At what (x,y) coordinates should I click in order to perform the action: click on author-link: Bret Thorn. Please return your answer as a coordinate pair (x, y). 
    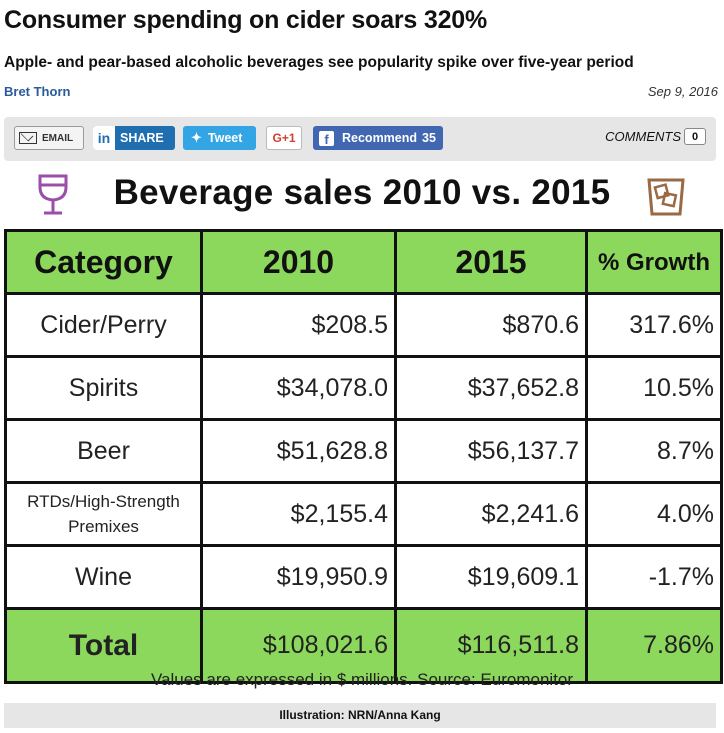
    Looking at the image, I should click on (37, 91).